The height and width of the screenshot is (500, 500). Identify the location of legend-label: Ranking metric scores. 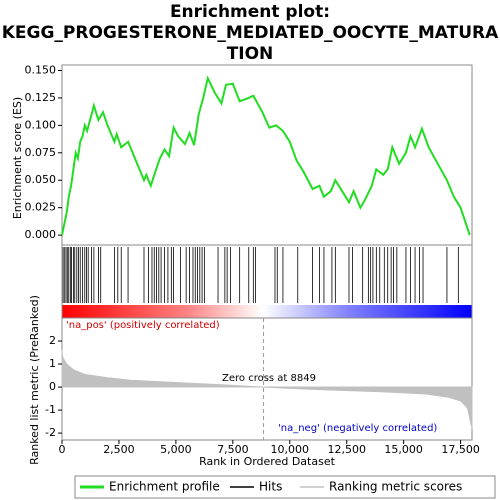
(395, 487).